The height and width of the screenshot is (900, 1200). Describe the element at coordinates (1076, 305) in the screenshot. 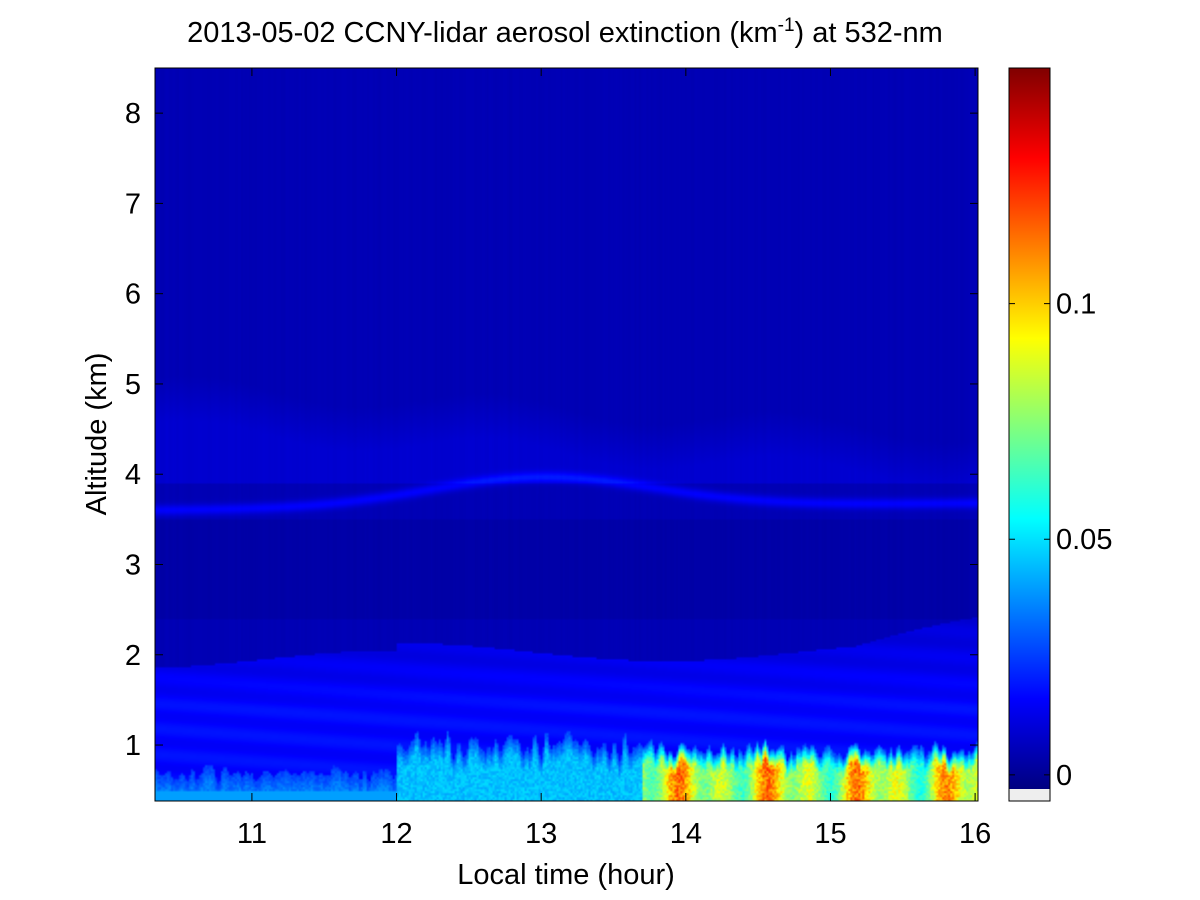

I see `colorbar-tick-label: 0.1` at that location.